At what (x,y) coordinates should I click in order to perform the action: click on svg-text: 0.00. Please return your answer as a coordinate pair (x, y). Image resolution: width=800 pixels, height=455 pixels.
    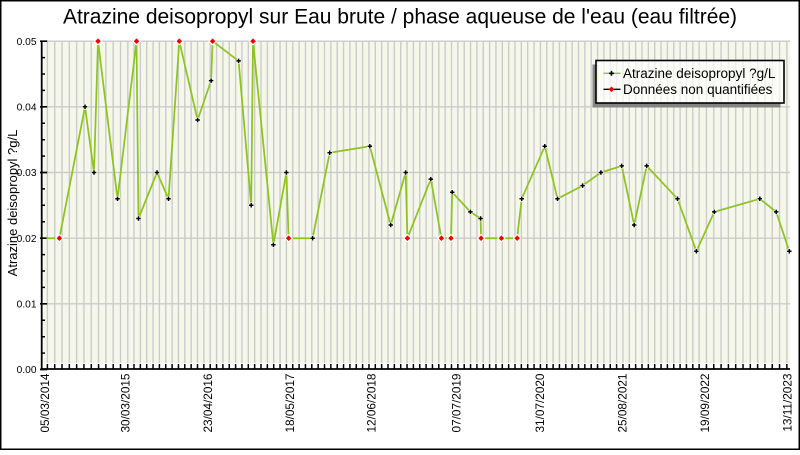
    Looking at the image, I should click on (27, 370).